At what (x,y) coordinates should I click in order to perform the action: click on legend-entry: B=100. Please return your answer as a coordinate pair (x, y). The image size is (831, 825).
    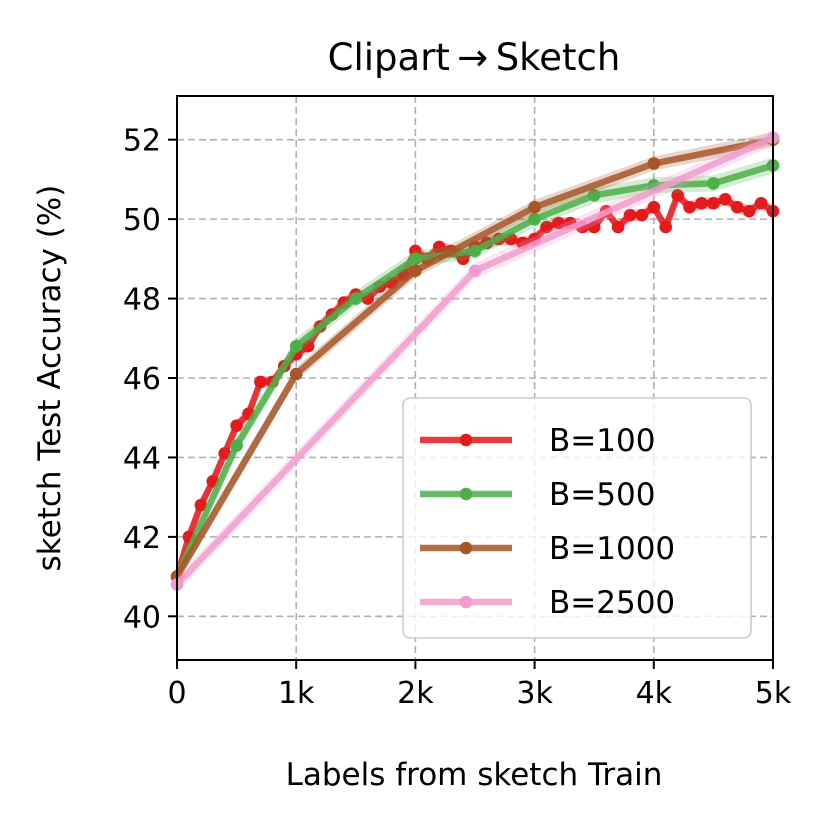
    Looking at the image, I should click on (537, 441).